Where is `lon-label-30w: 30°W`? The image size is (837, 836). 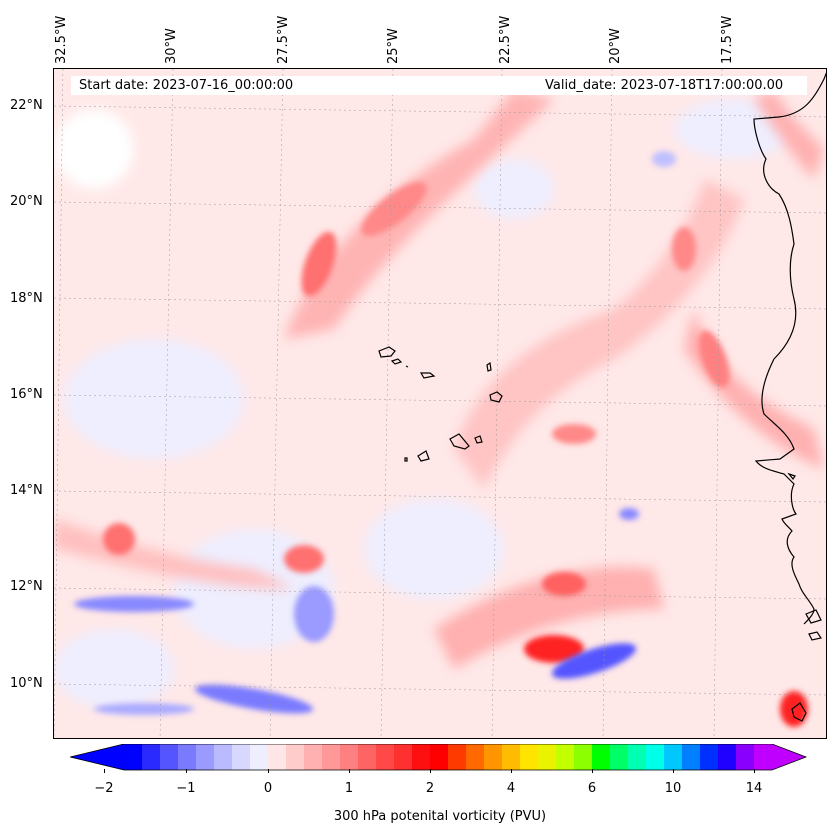
lon-label-30w: 30°W is located at coordinates (171, 46).